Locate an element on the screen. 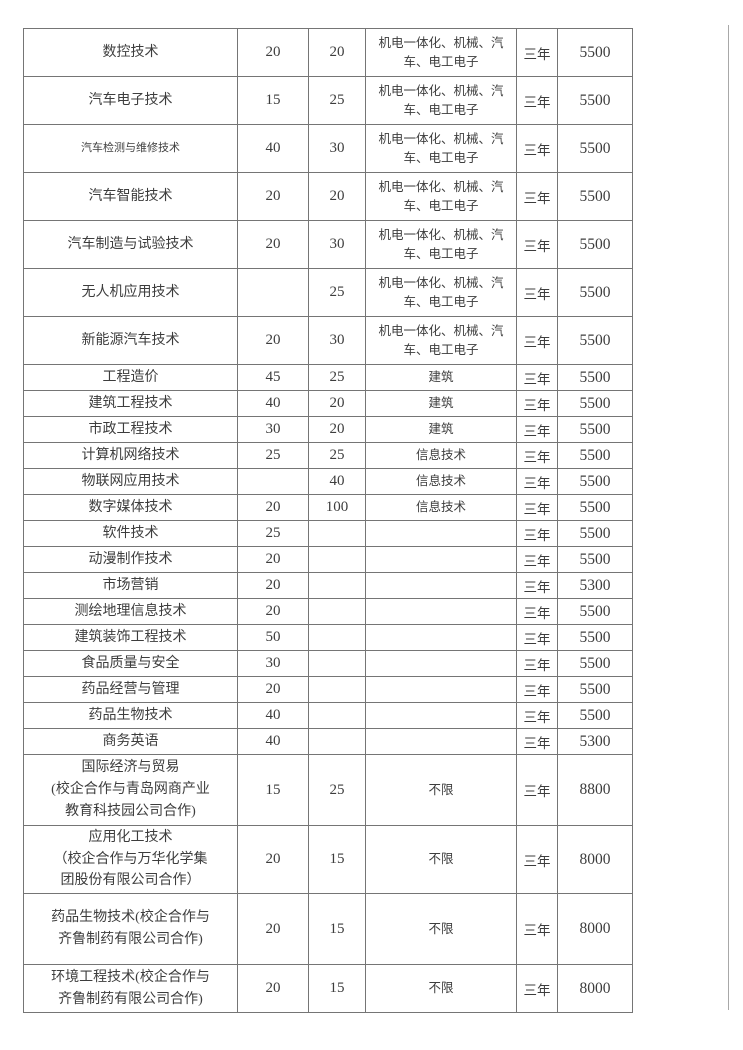 The width and height of the screenshot is (743, 1050). major-name-cell: 应用化工技术 （校企合作与万华化学集 团股份有限公司合作） is located at coordinates (130, 859).